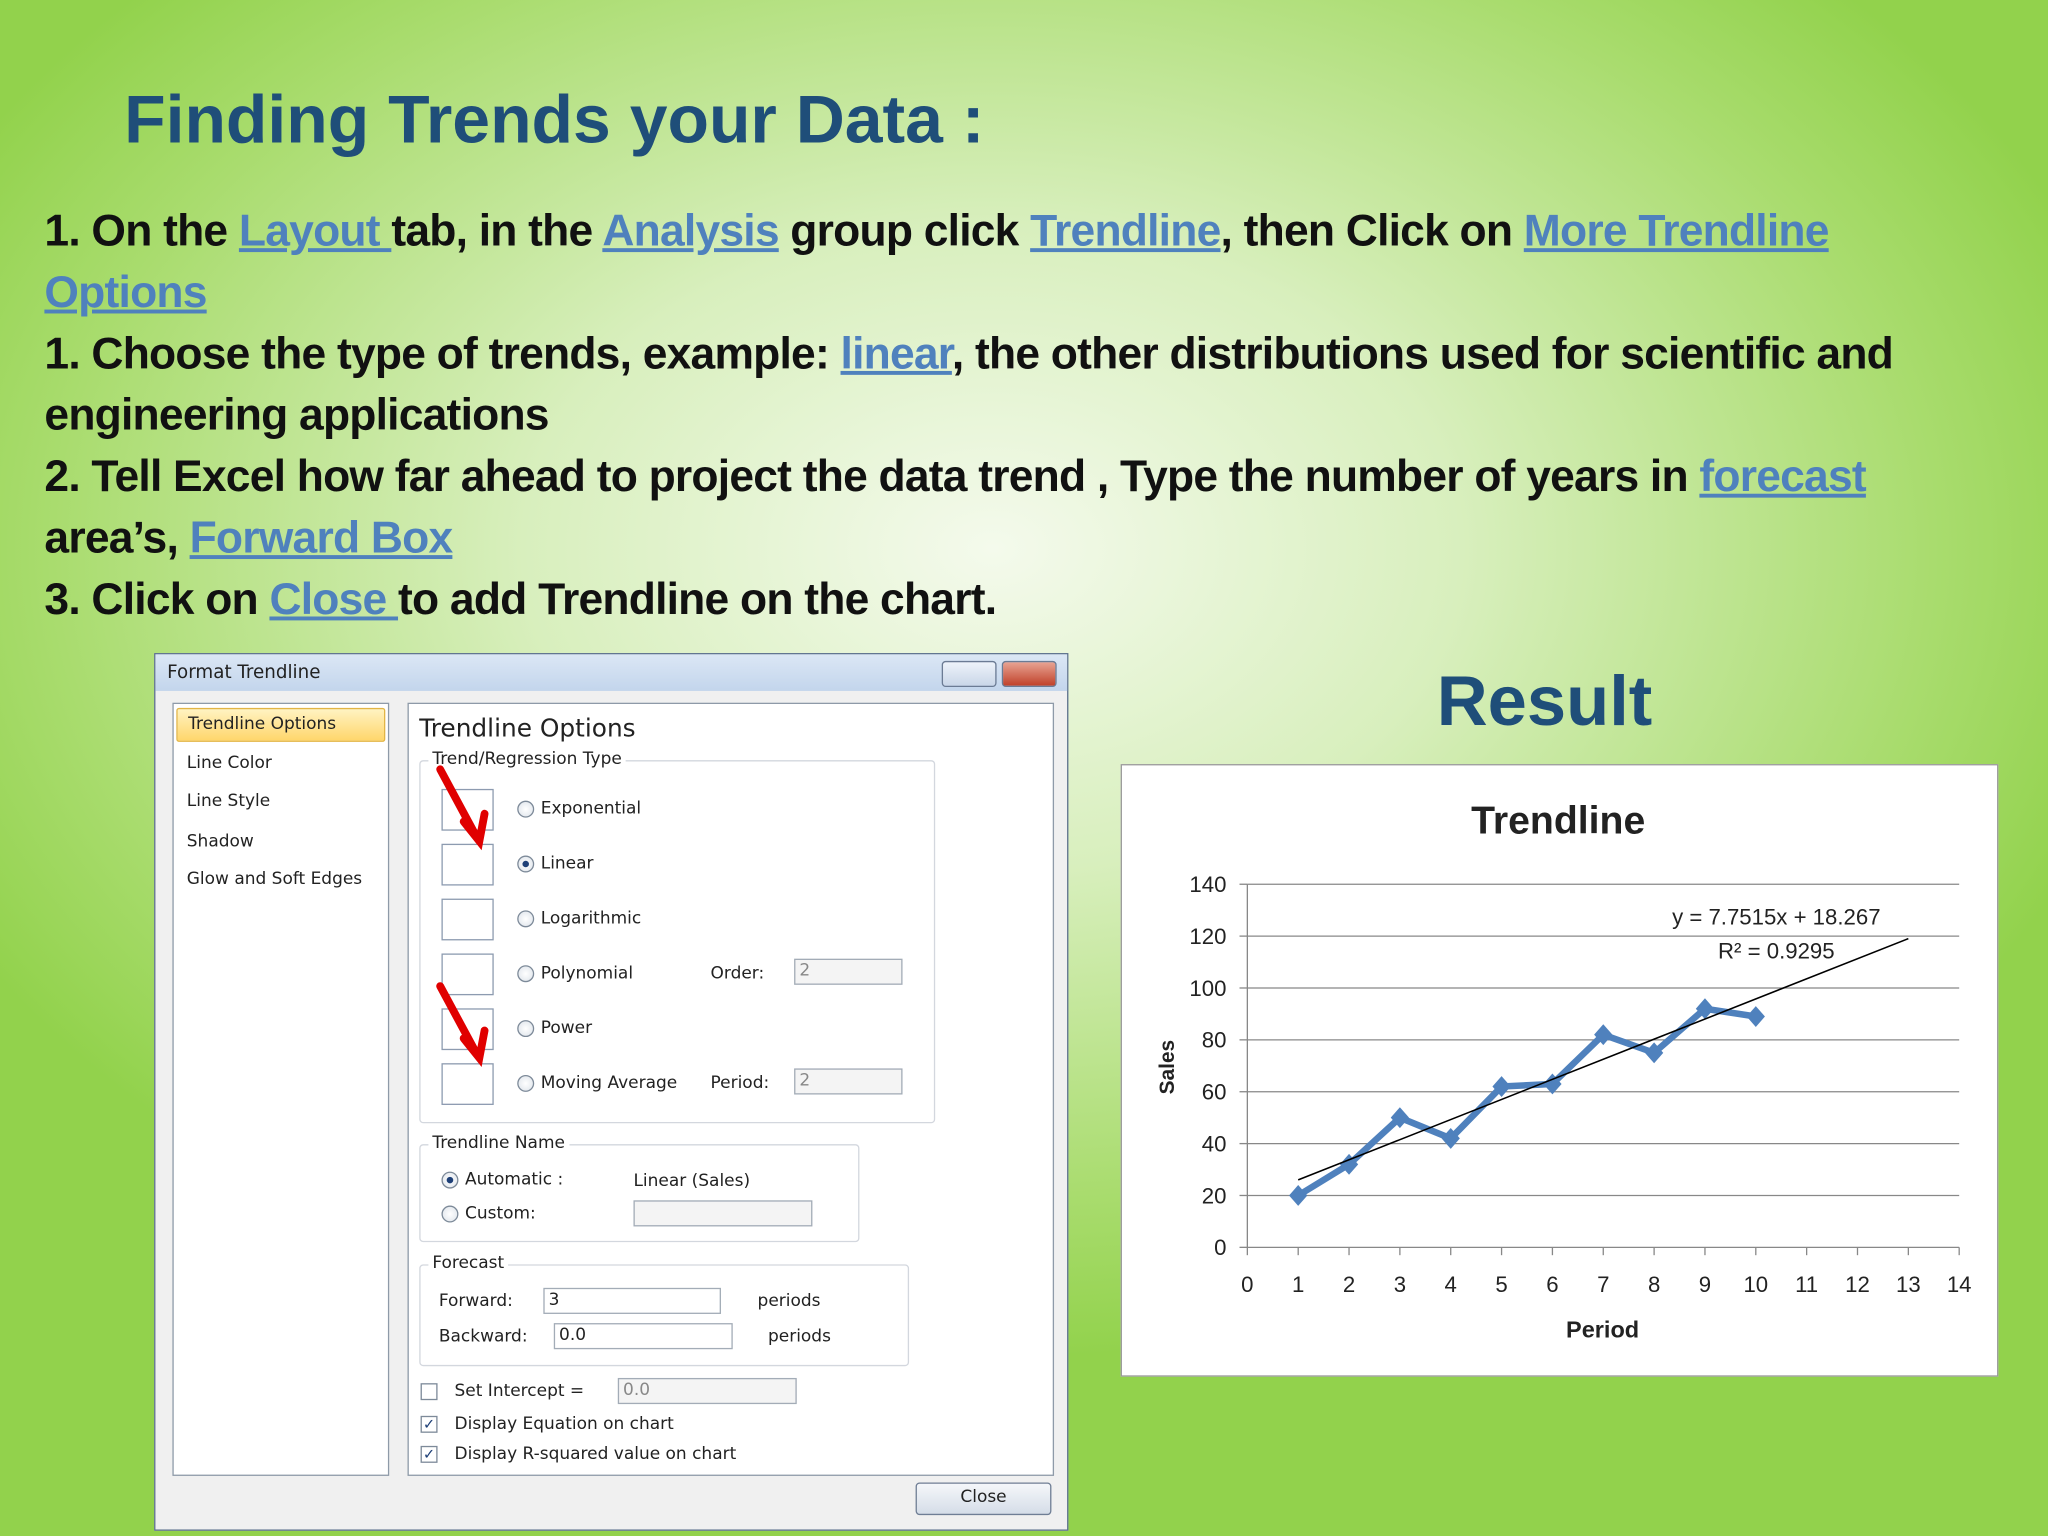 This screenshot has height=1536, width=2048. Describe the element at coordinates (1214, 1195) in the screenshot. I see `y-tick-label: 20` at that location.